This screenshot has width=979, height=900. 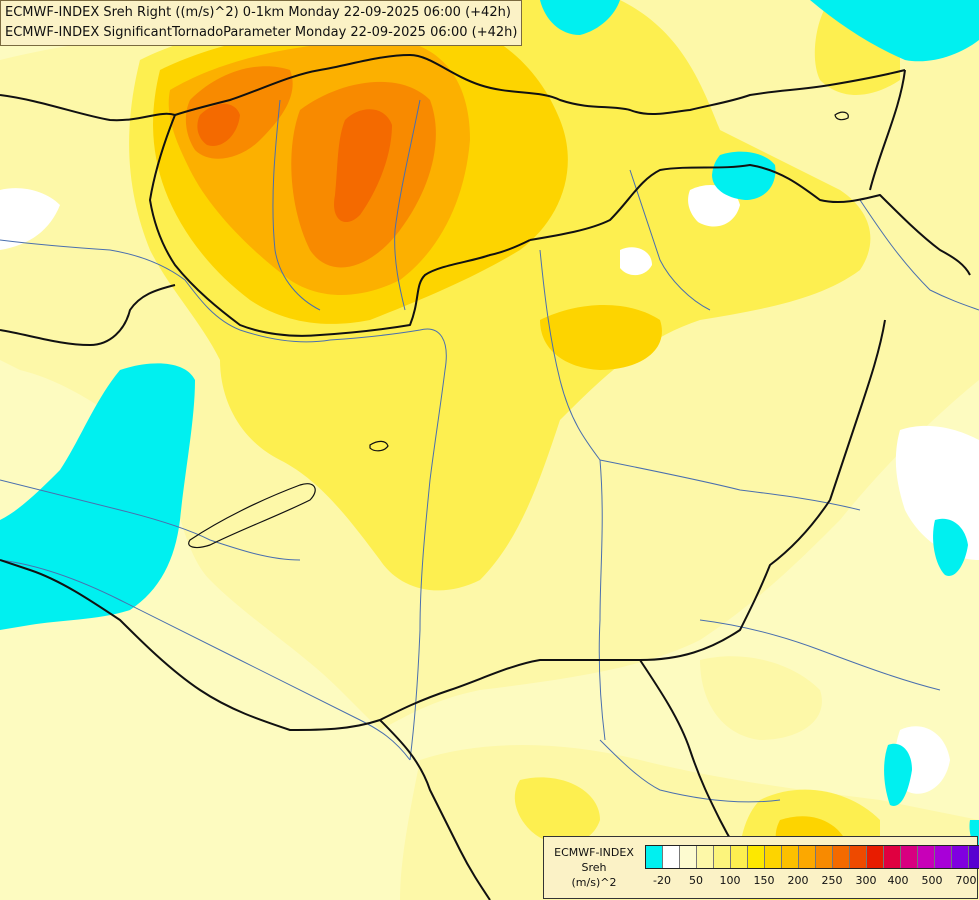 I want to click on legend-tick-label: 150, so click(x=764, y=880).